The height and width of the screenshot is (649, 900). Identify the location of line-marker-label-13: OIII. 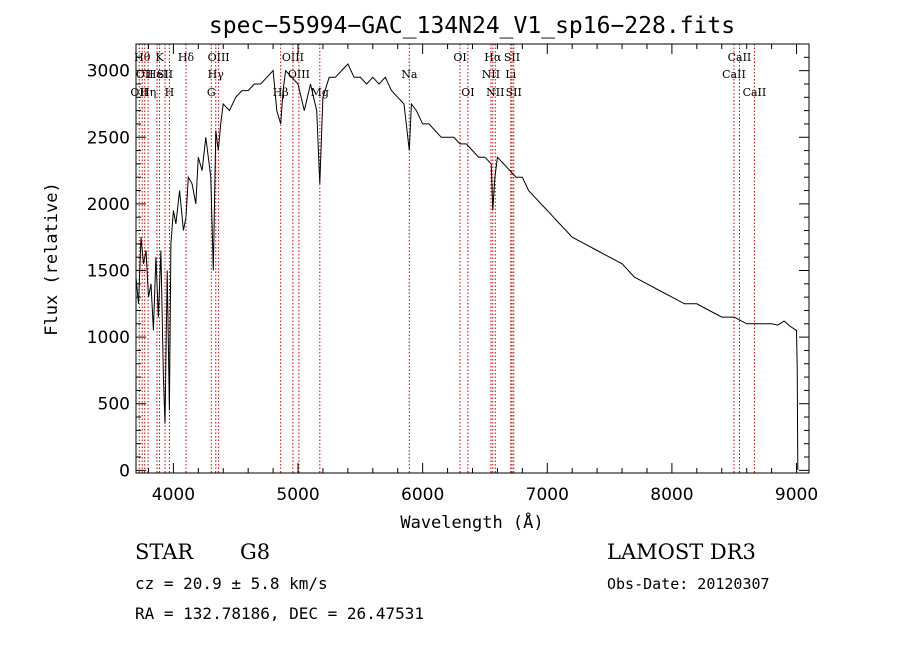
(293, 57).